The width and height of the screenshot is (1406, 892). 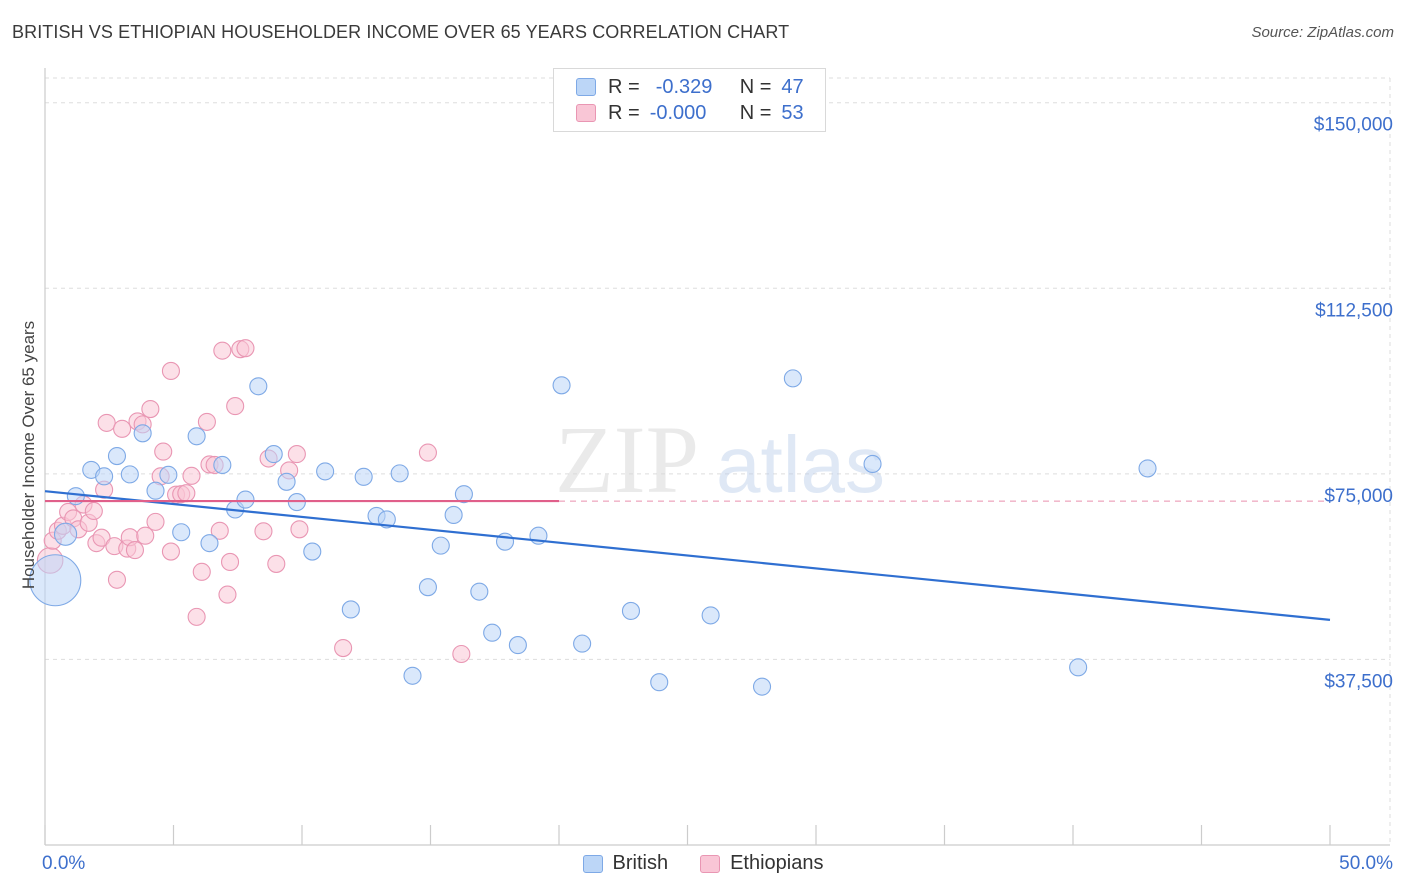 I want to click on source-credit: Source: ZipAtlas.com, so click(x=1322, y=32).